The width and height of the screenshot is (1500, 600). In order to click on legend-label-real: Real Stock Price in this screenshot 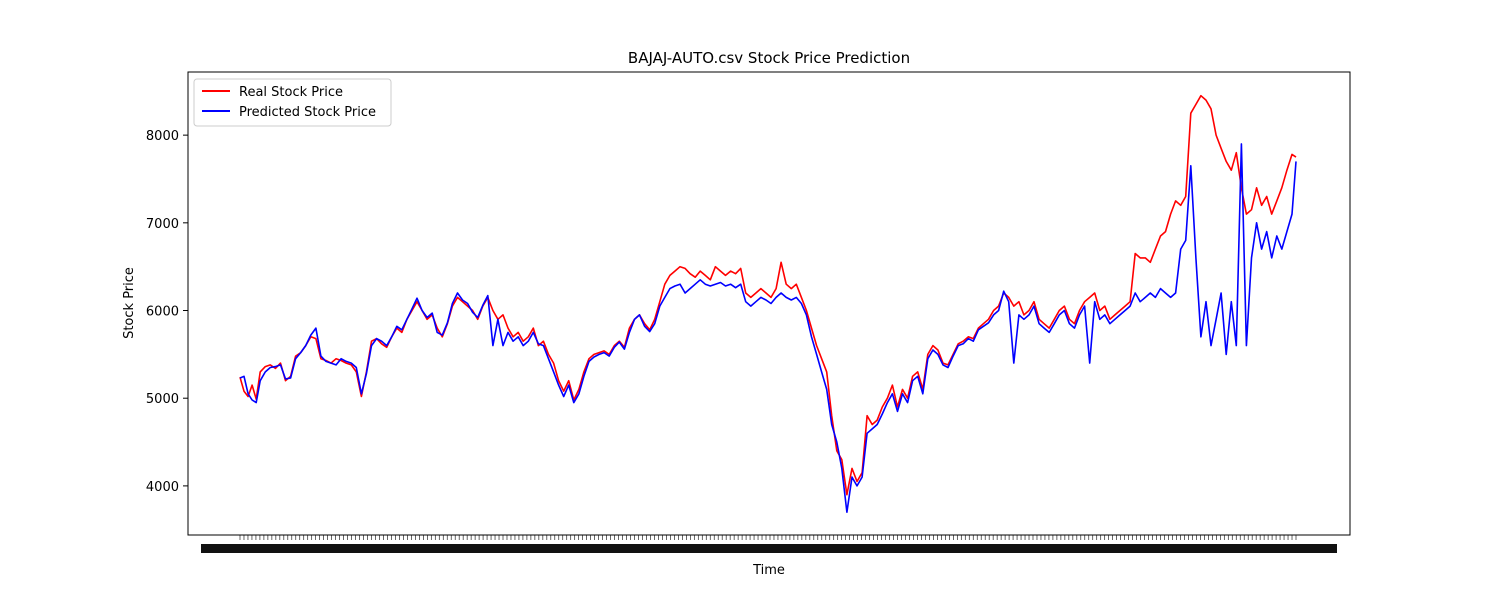, I will do `click(291, 92)`.